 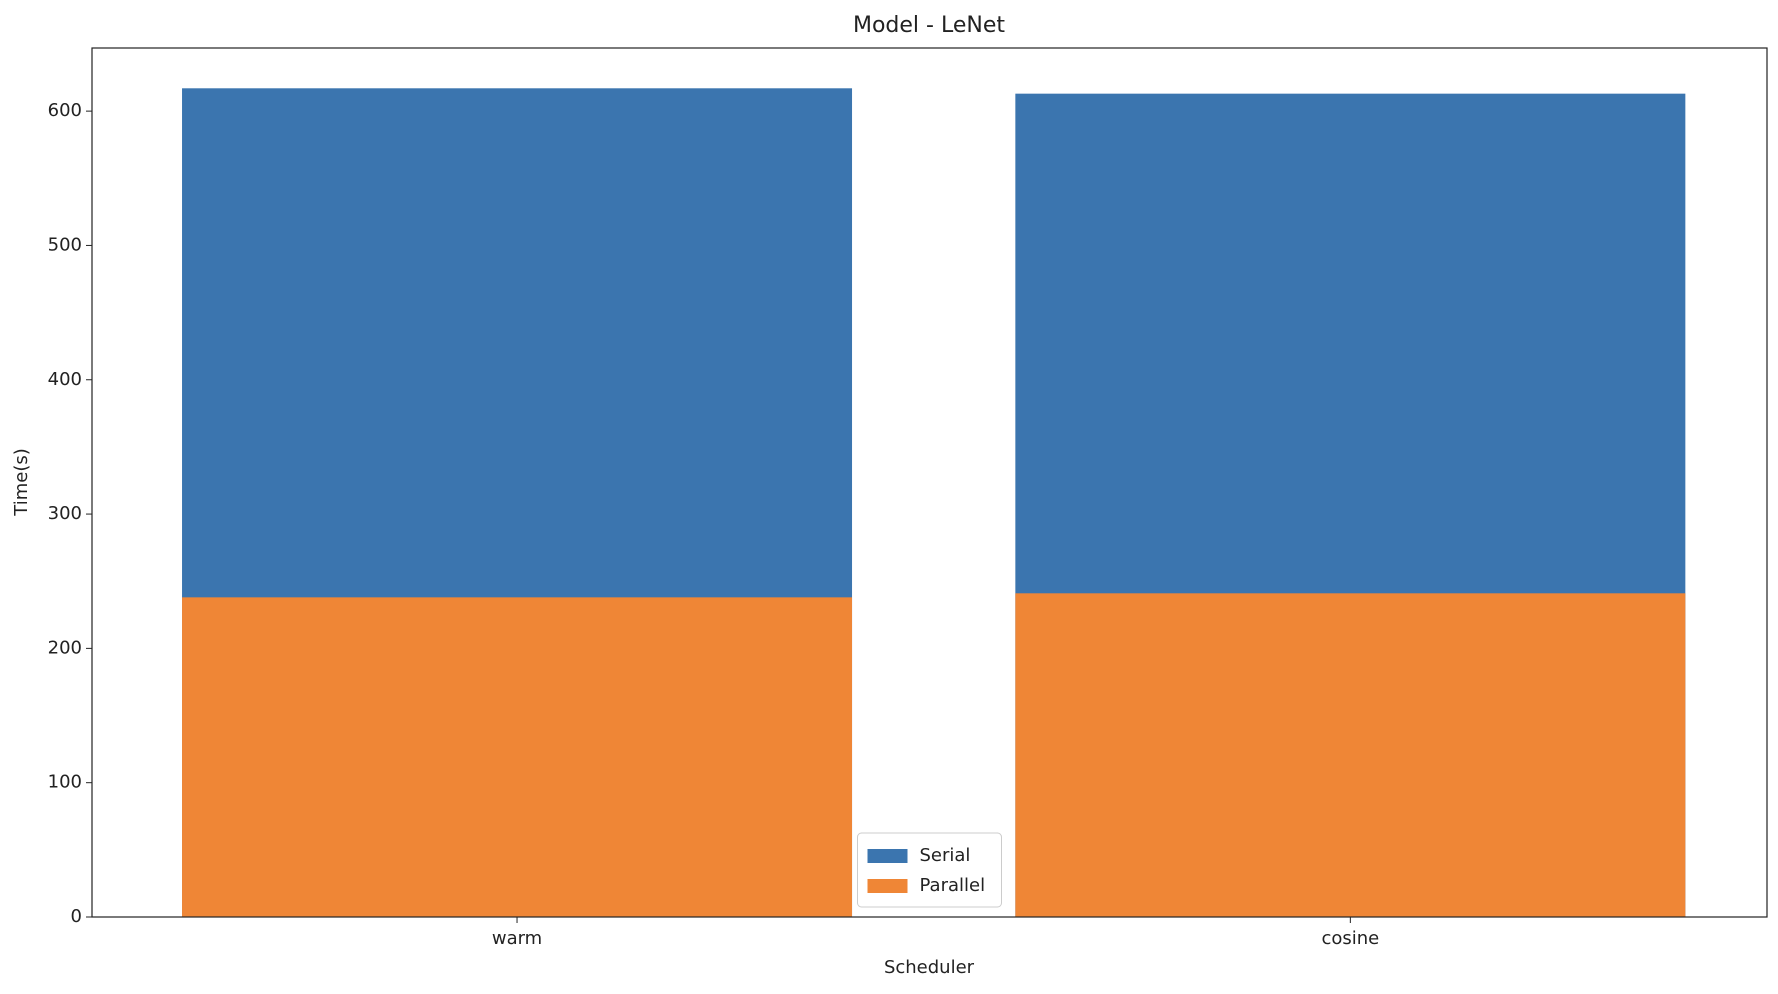 What do you see at coordinates (65, 513) in the screenshot?
I see `y-tick-label: 300` at bounding box center [65, 513].